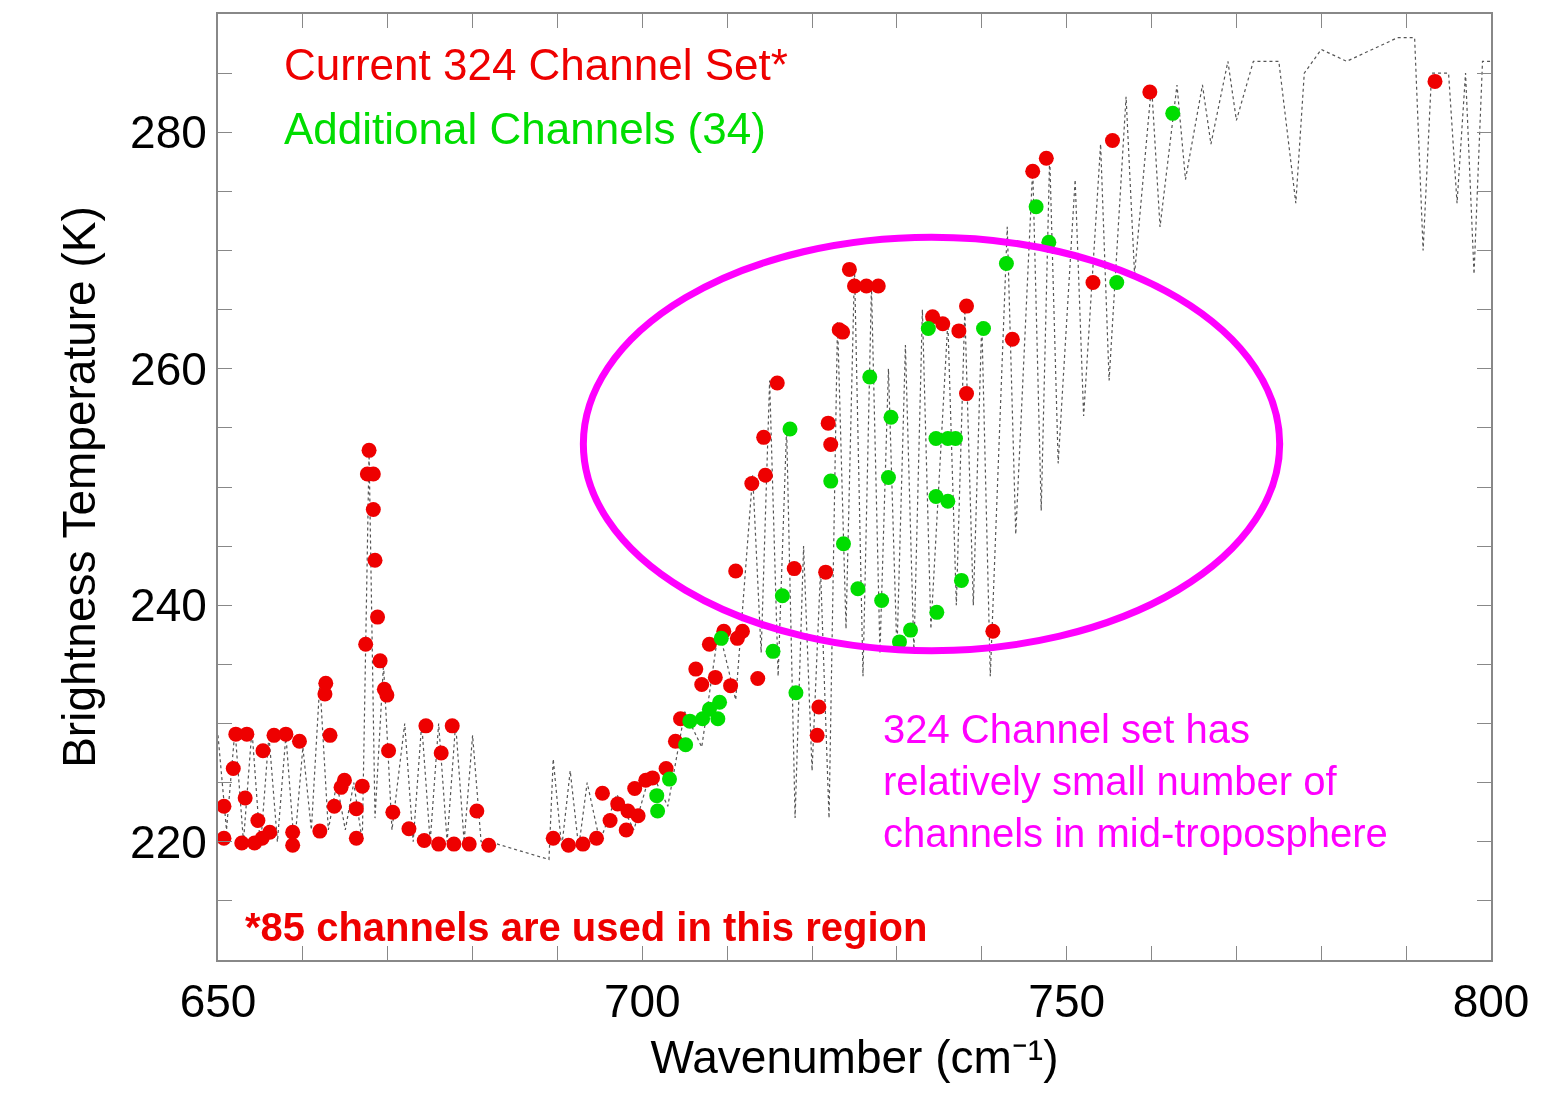 Image resolution: width=1553 pixels, height=1106 pixels. I want to click on text: Current 324 Channel Set*, so click(536, 64).